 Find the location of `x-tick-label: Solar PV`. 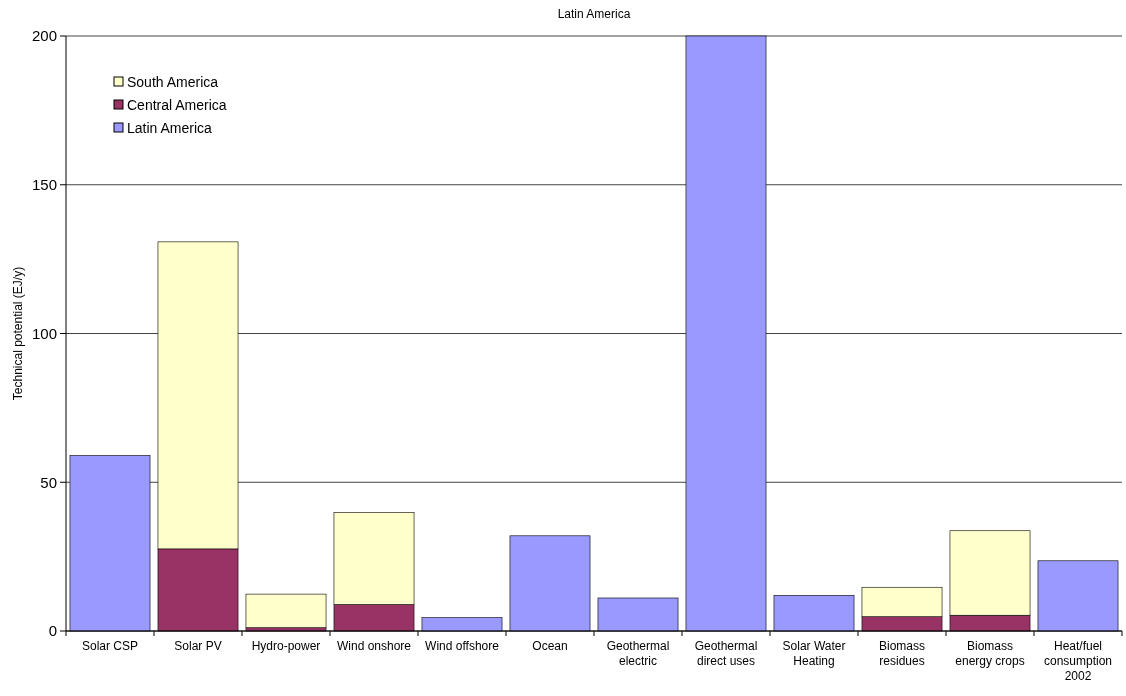

x-tick-label: Solar PV is located at coordinates (198, 646).